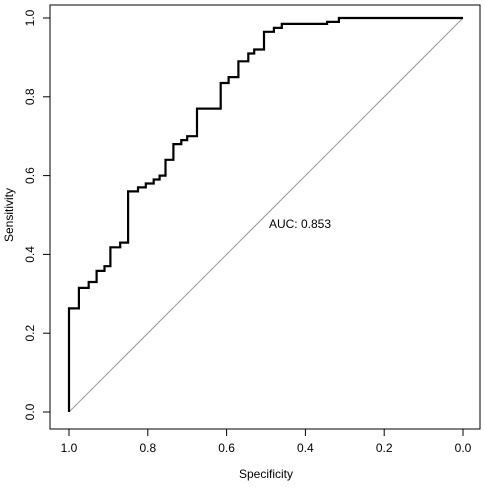 The height and width of the screenshot is (487, 484). Describe the element at coordinates (147, 448) in the screenshot. I see `x-tick-label: 0.8` at that location.